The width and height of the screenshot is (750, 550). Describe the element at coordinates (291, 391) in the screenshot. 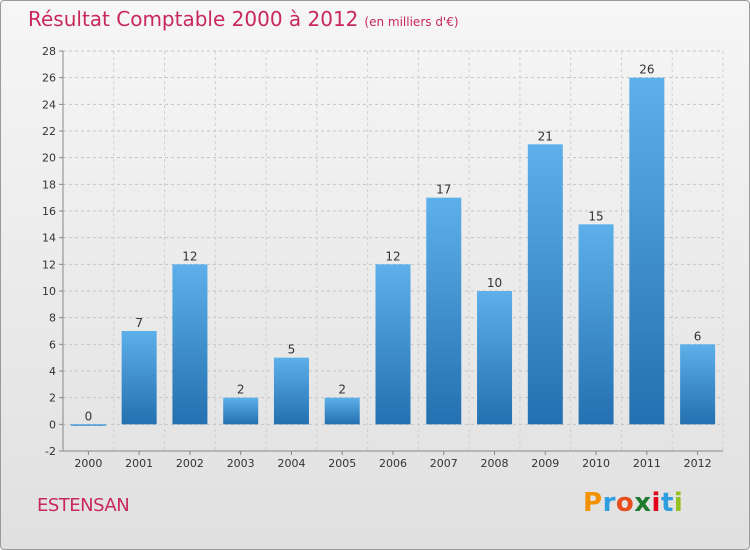

I see `bar-2004` at that location.